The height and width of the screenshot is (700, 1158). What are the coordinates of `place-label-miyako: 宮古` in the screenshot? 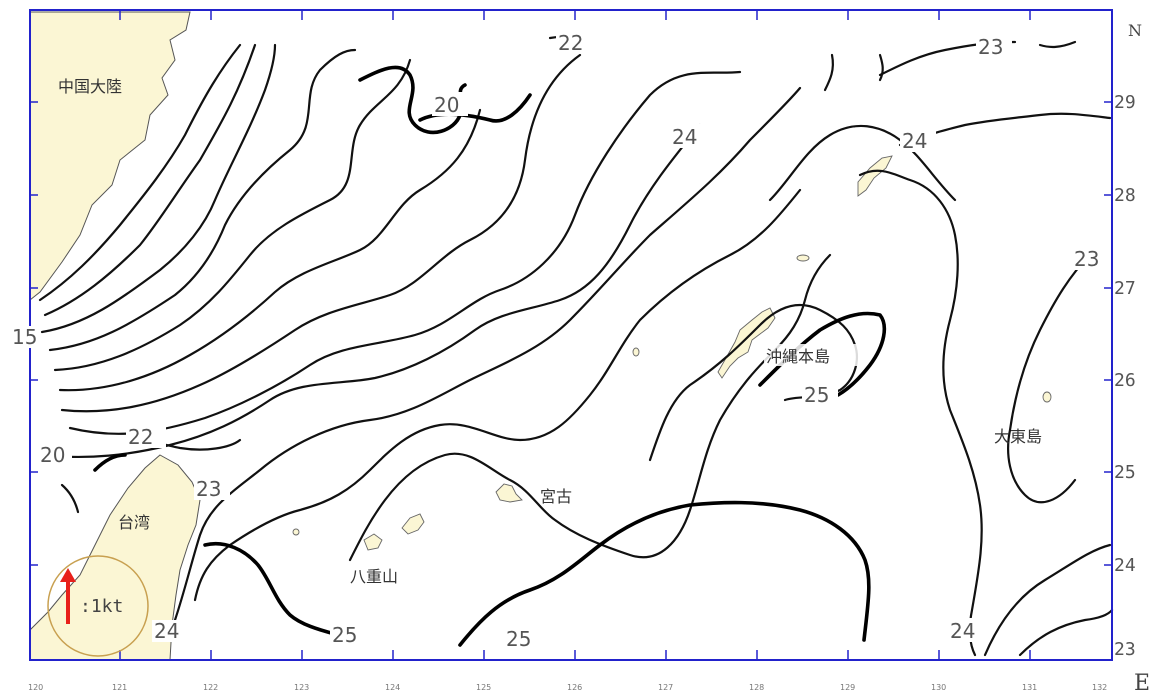 It's located at (556, 496).